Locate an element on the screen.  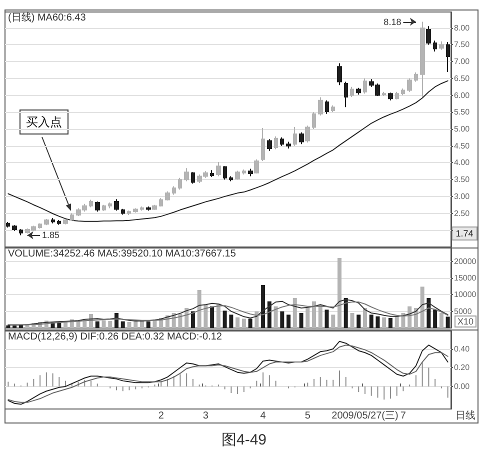
y-tick-label: 0.20 is located at coordinates (462, 367).